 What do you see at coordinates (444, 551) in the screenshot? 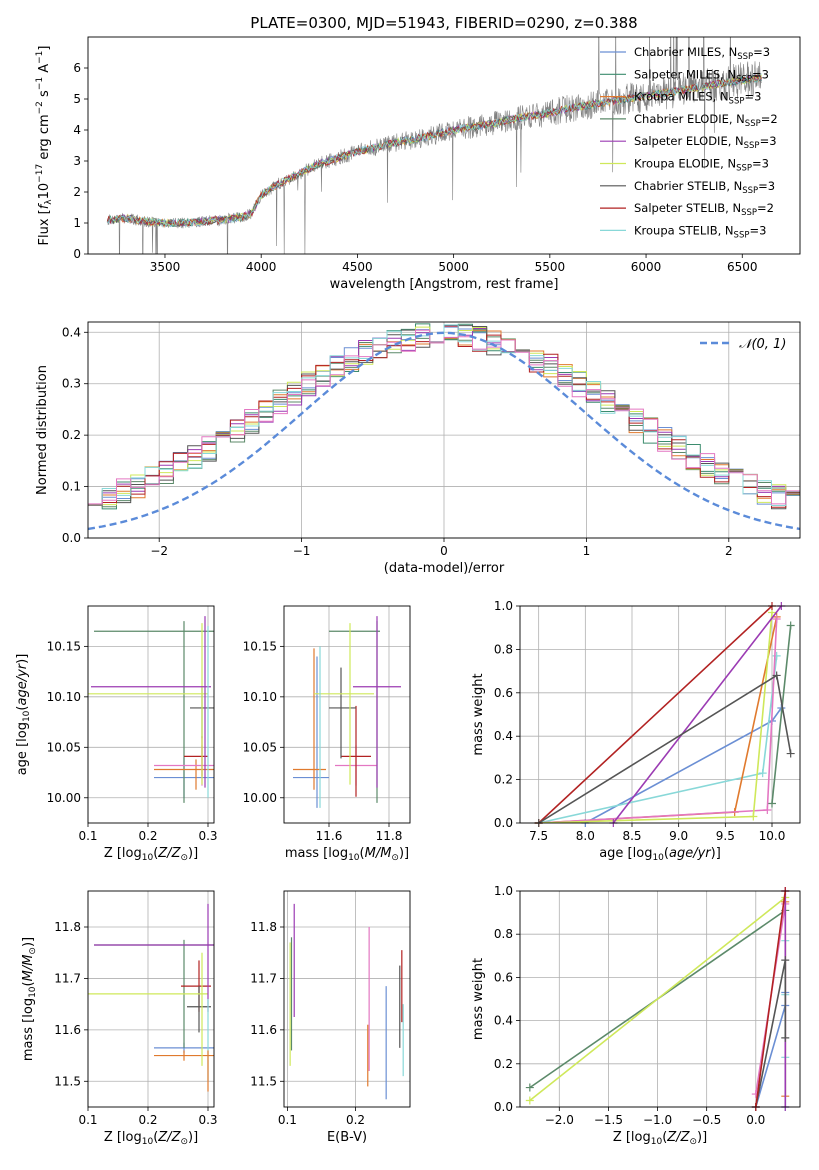
I see `x-tick-label: 0` at bounding box center [444, 551].